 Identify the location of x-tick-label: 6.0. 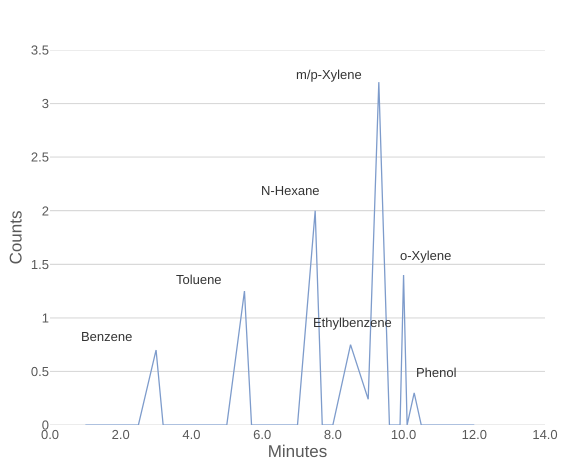
(262, 434).